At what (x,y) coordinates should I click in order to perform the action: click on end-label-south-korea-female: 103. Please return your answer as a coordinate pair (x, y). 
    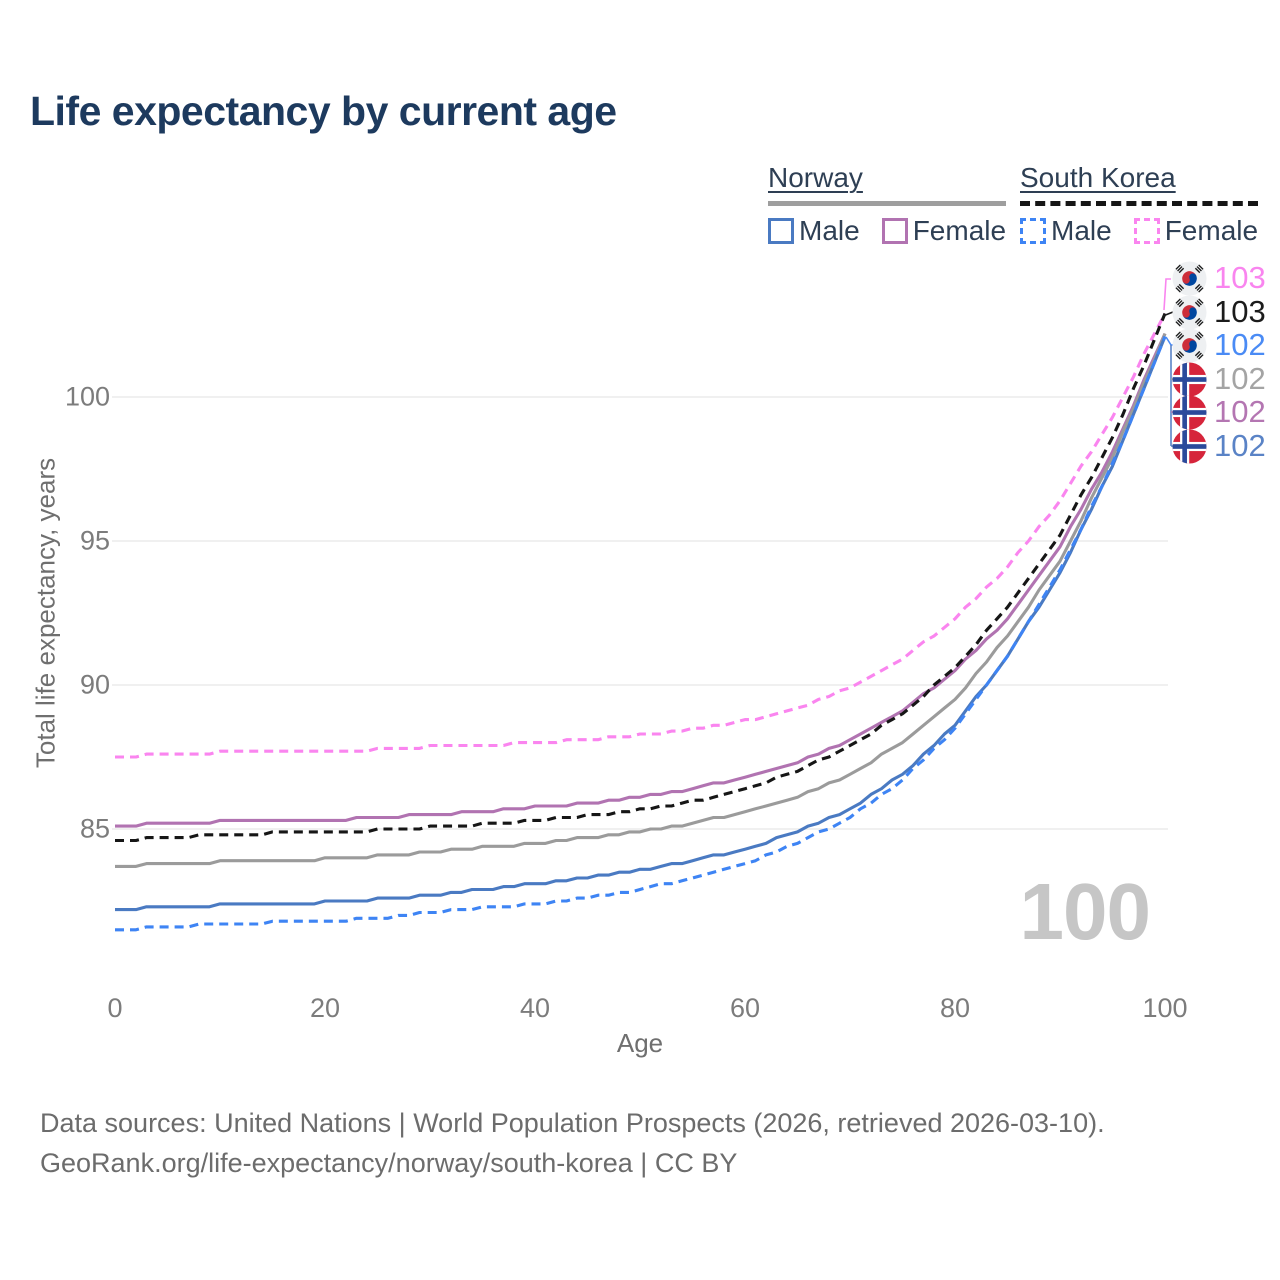
    Looking at the image, I should click on (1219, 278).